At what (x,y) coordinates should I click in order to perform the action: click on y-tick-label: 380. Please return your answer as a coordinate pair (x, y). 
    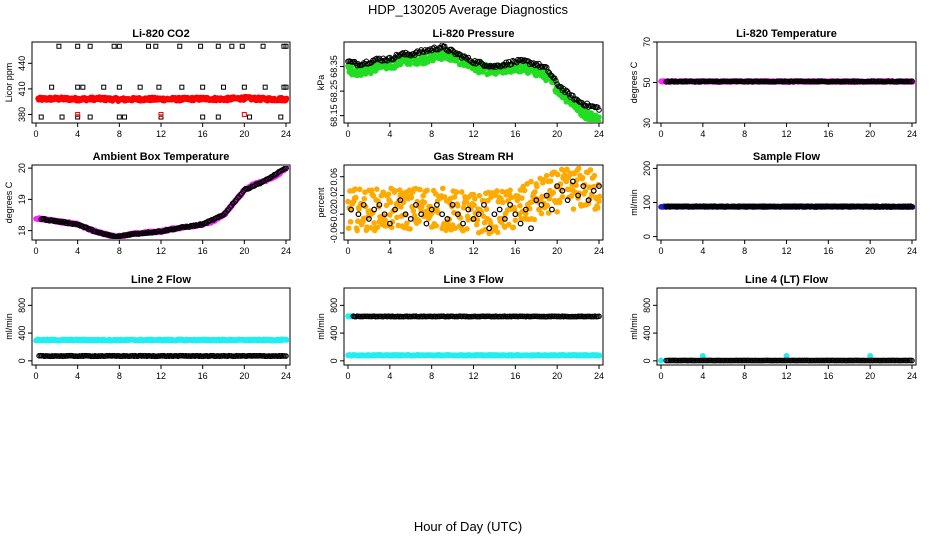
    Looking at the image, I should click on (22, 114).